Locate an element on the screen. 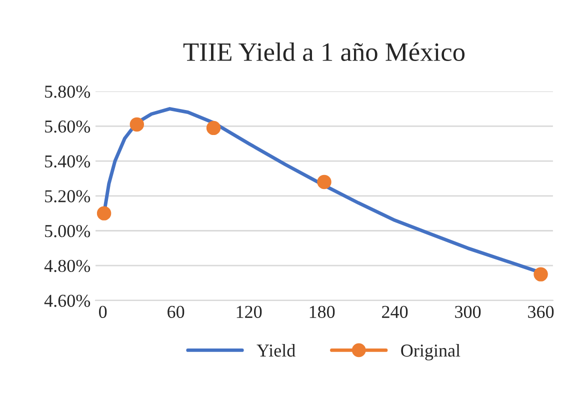 Image resolution: width=579 pixels, height=406 pixels. legend-label: Yield is located at coordinates (276, 350).